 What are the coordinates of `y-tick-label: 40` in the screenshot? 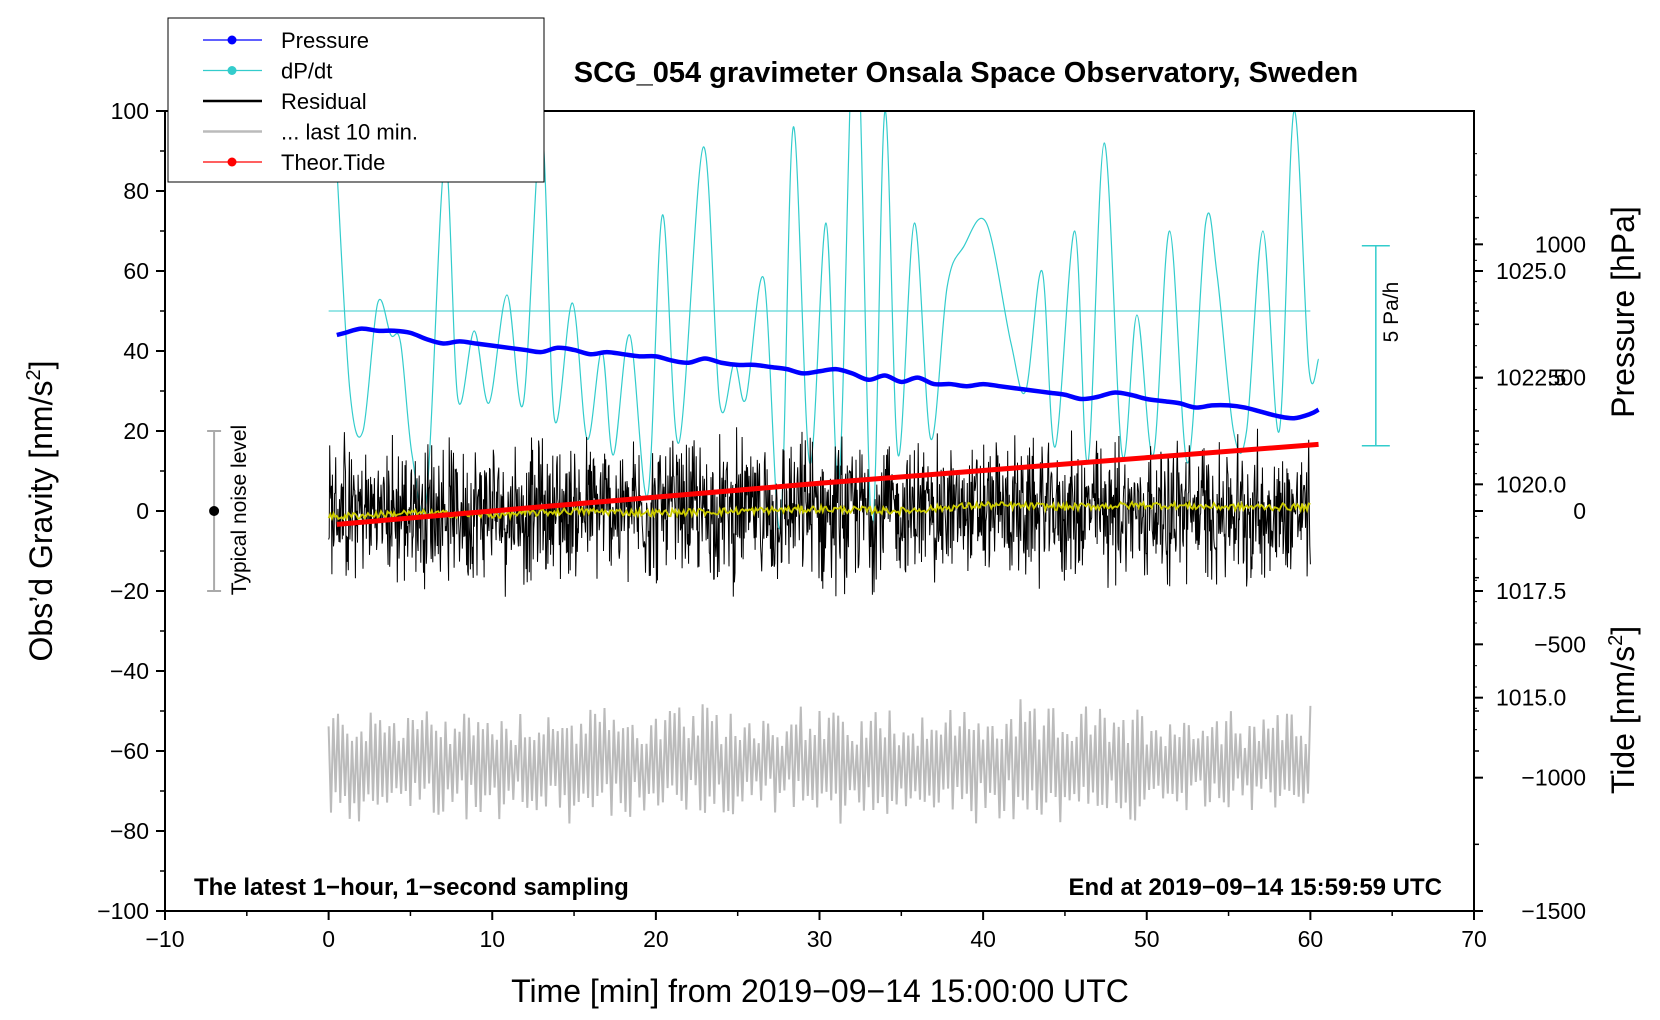 It's located at (136, 351).